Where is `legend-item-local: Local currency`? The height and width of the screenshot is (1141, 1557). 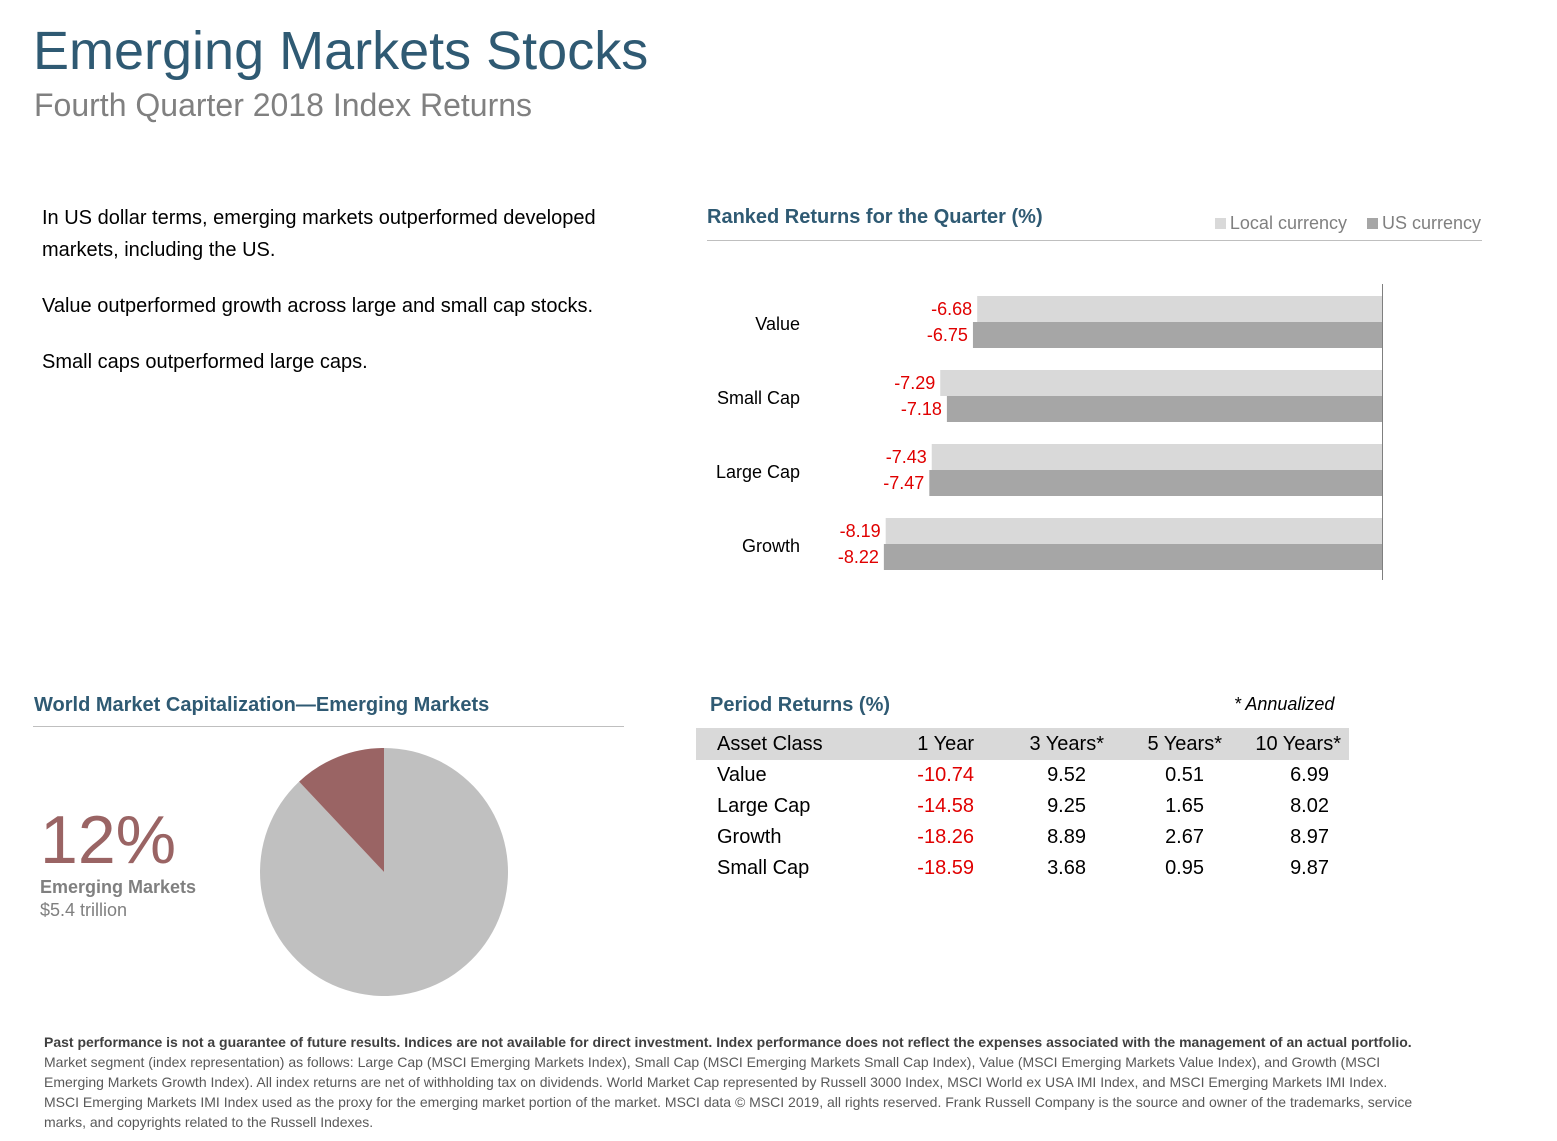 legend-item-local: Local currency is located at coordinates (1280, 223).